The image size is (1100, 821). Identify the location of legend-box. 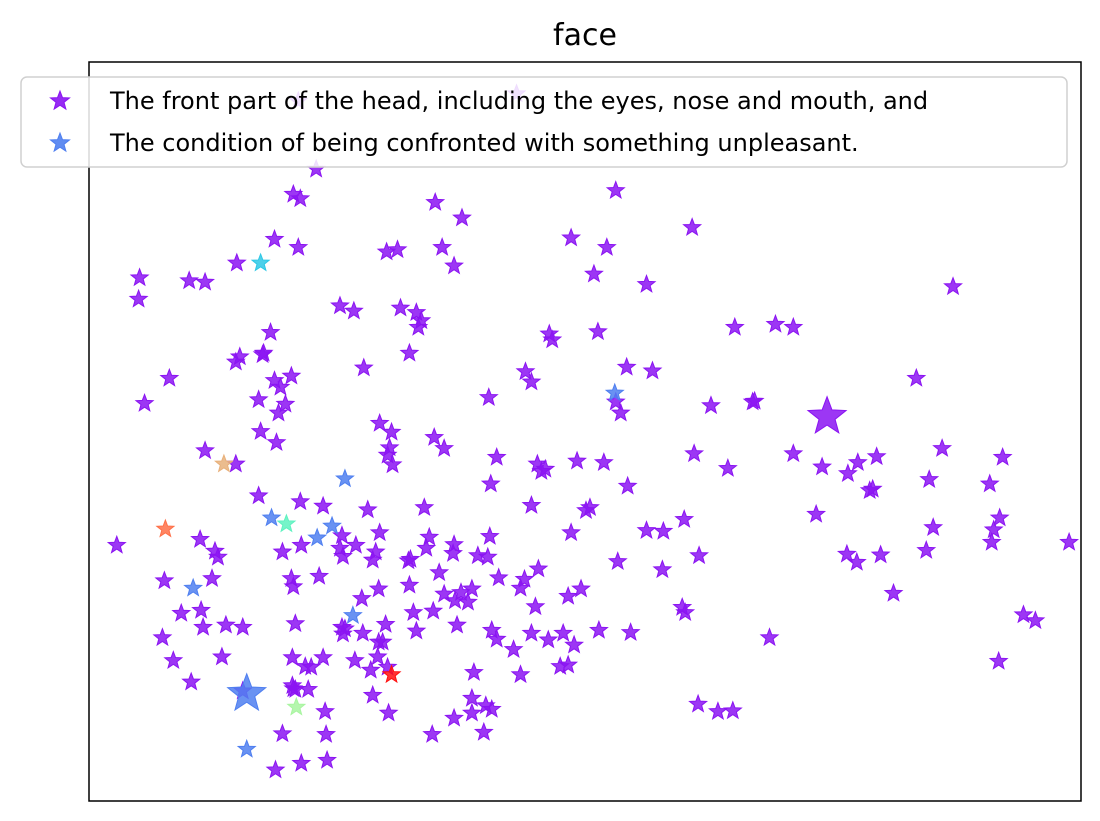
(544, 122).